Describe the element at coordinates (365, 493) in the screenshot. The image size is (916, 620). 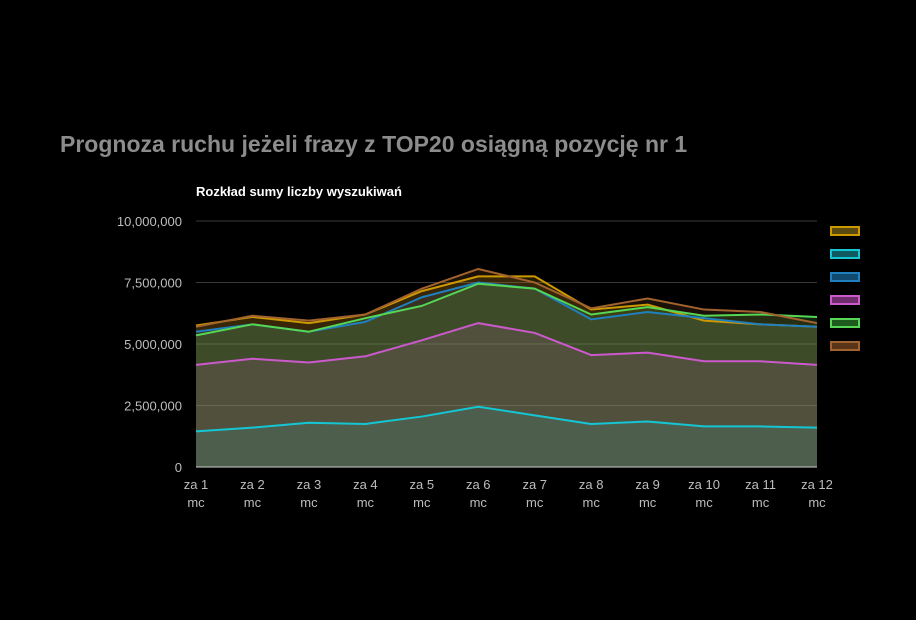
I see `x-tick-label: za 4 mc` at that location.